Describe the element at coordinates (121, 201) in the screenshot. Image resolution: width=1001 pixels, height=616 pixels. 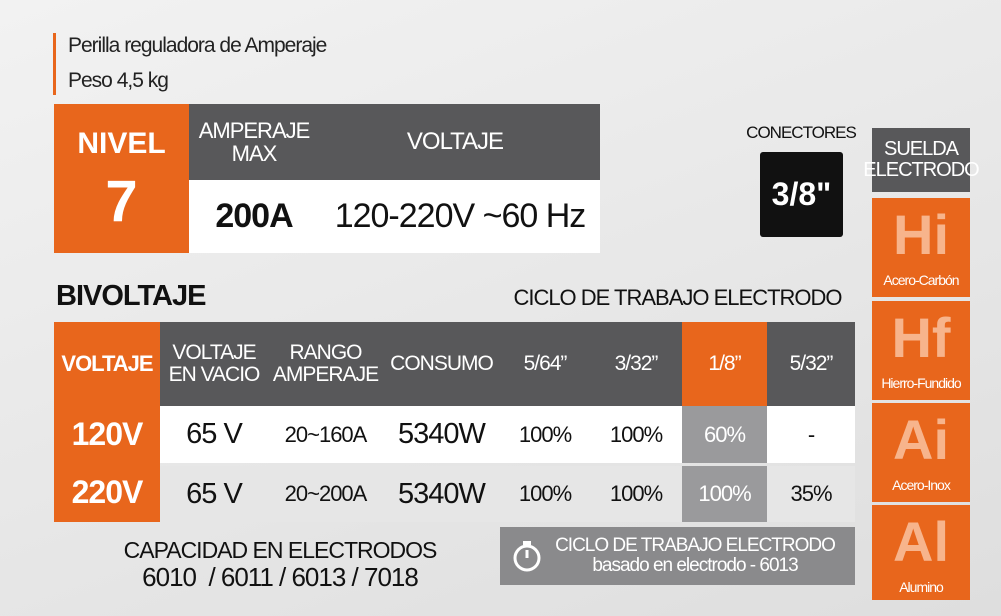
I see `level-value: 7` at that location.